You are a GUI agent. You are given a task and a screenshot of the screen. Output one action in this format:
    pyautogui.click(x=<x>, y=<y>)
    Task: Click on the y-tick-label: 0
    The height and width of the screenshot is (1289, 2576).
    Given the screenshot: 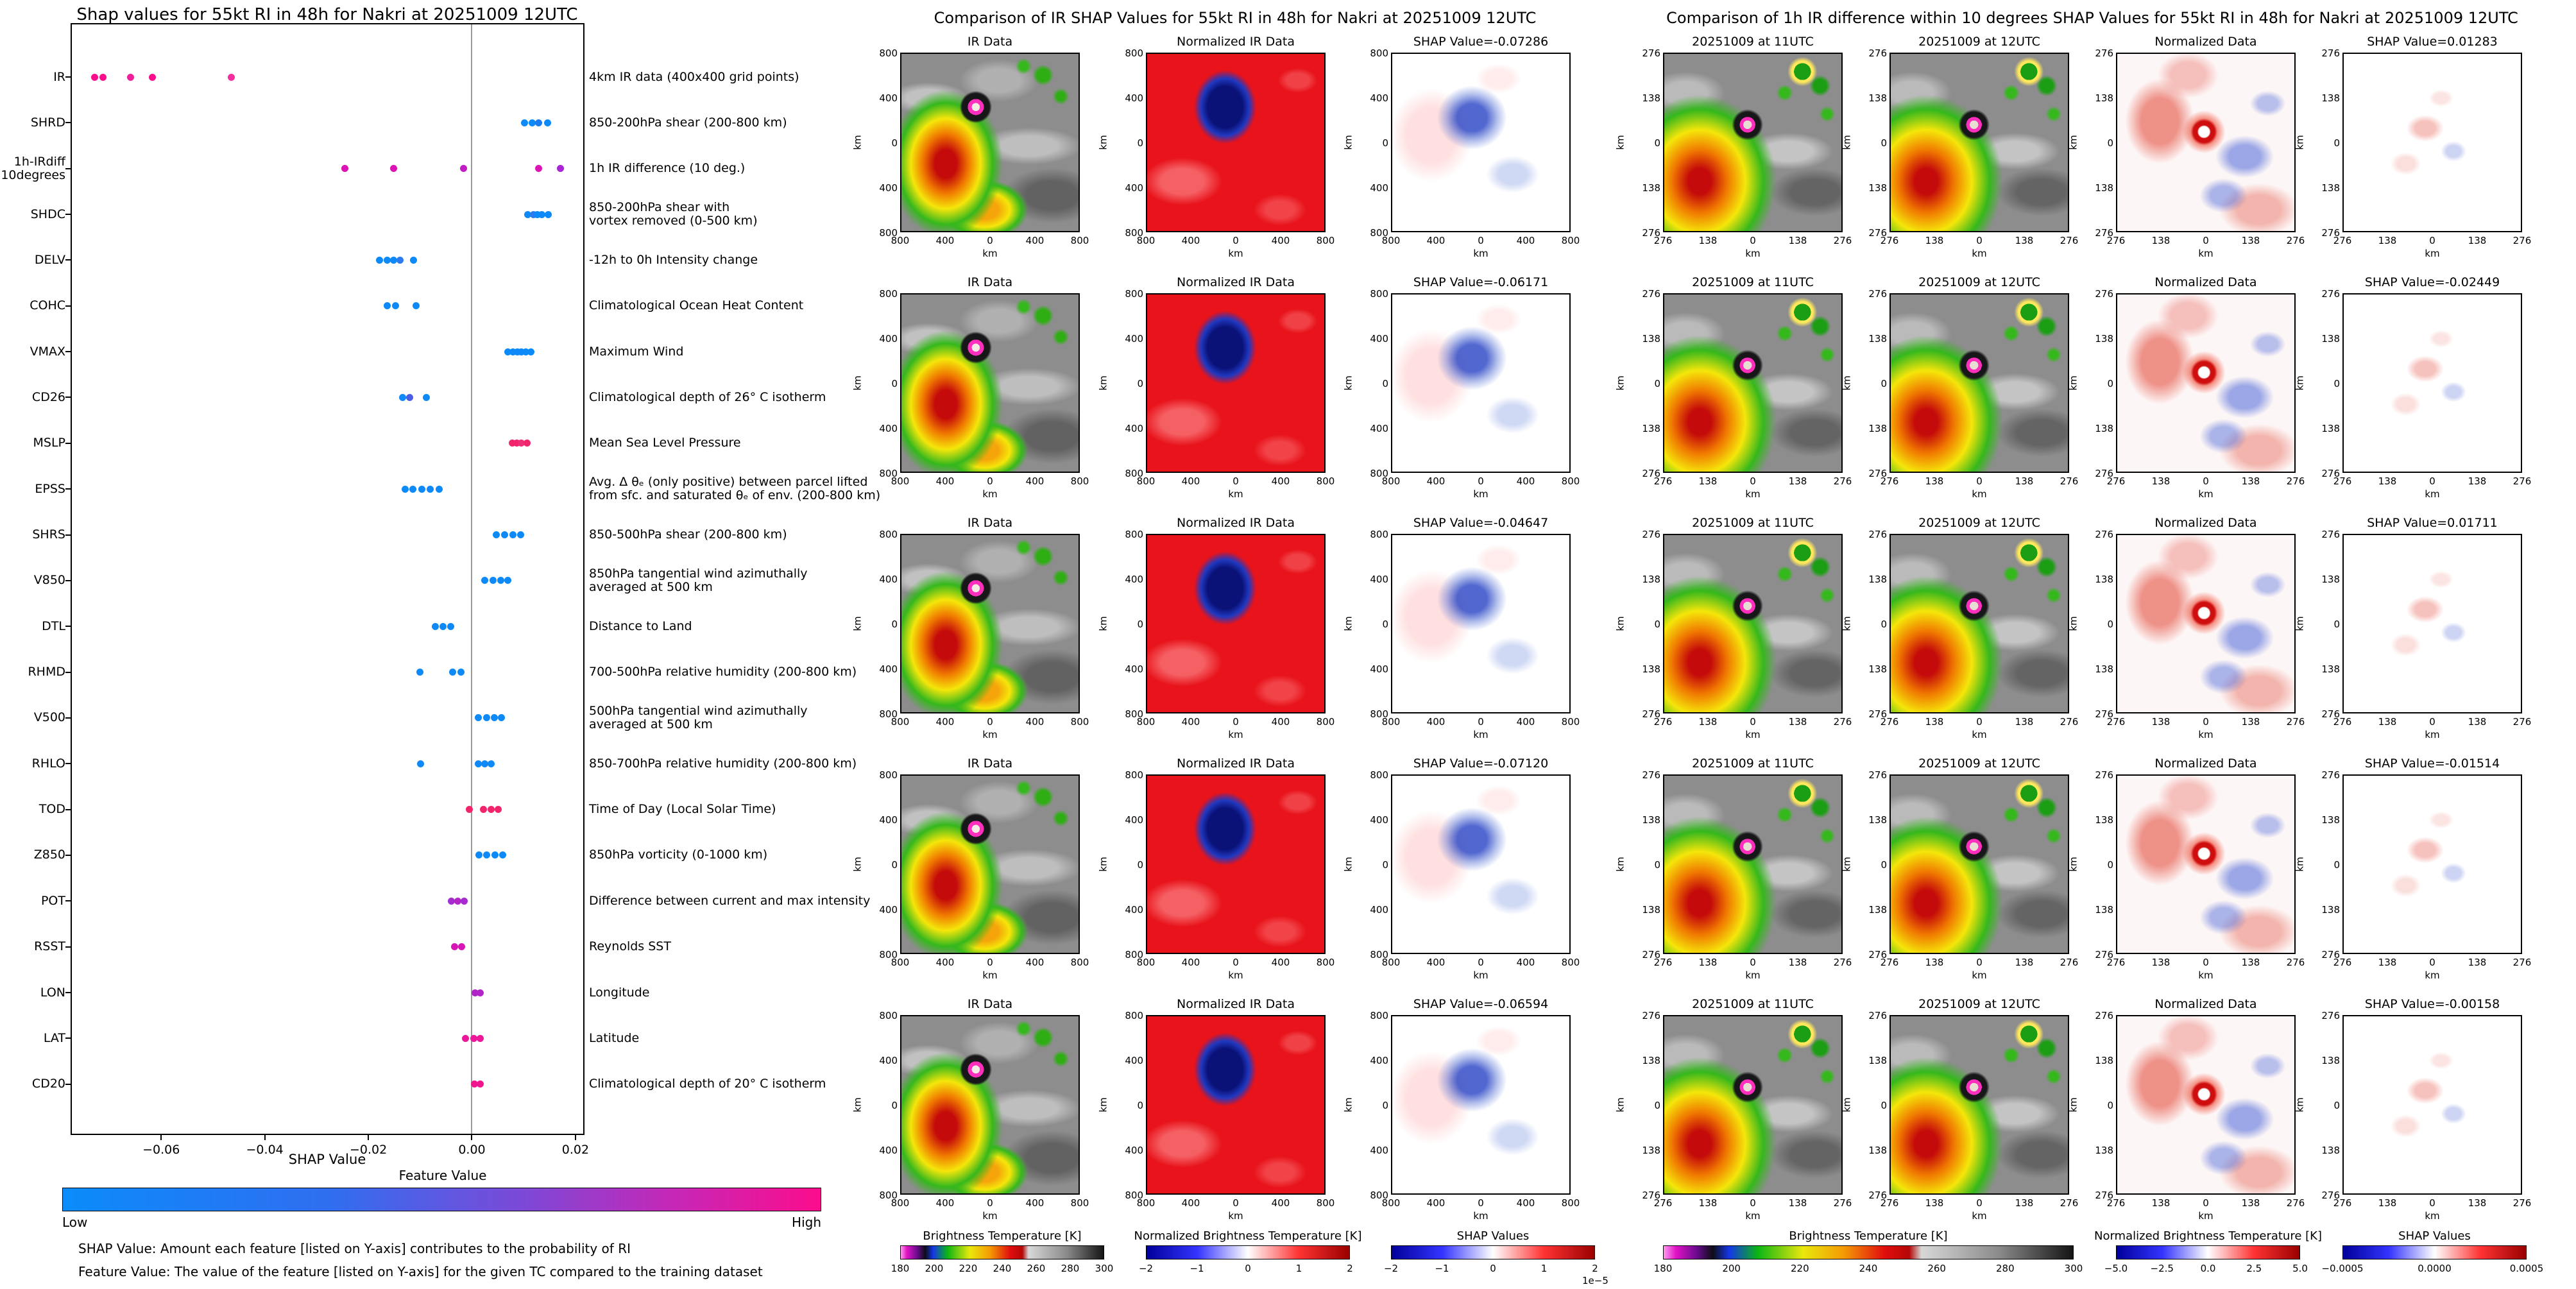 What is the action you would take?
    pyautogui.click(x=894, y=383)
    